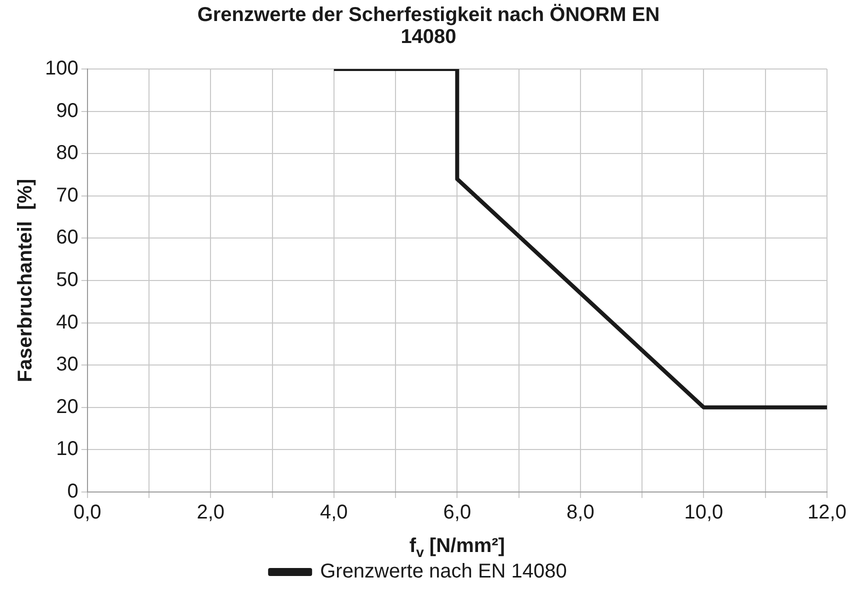 This screenshot has height=592, width=857. What do you see at coordinates (67, 365) in the screenshot?
I see `y-tick-label: 30` at bounding box center [67, 365].